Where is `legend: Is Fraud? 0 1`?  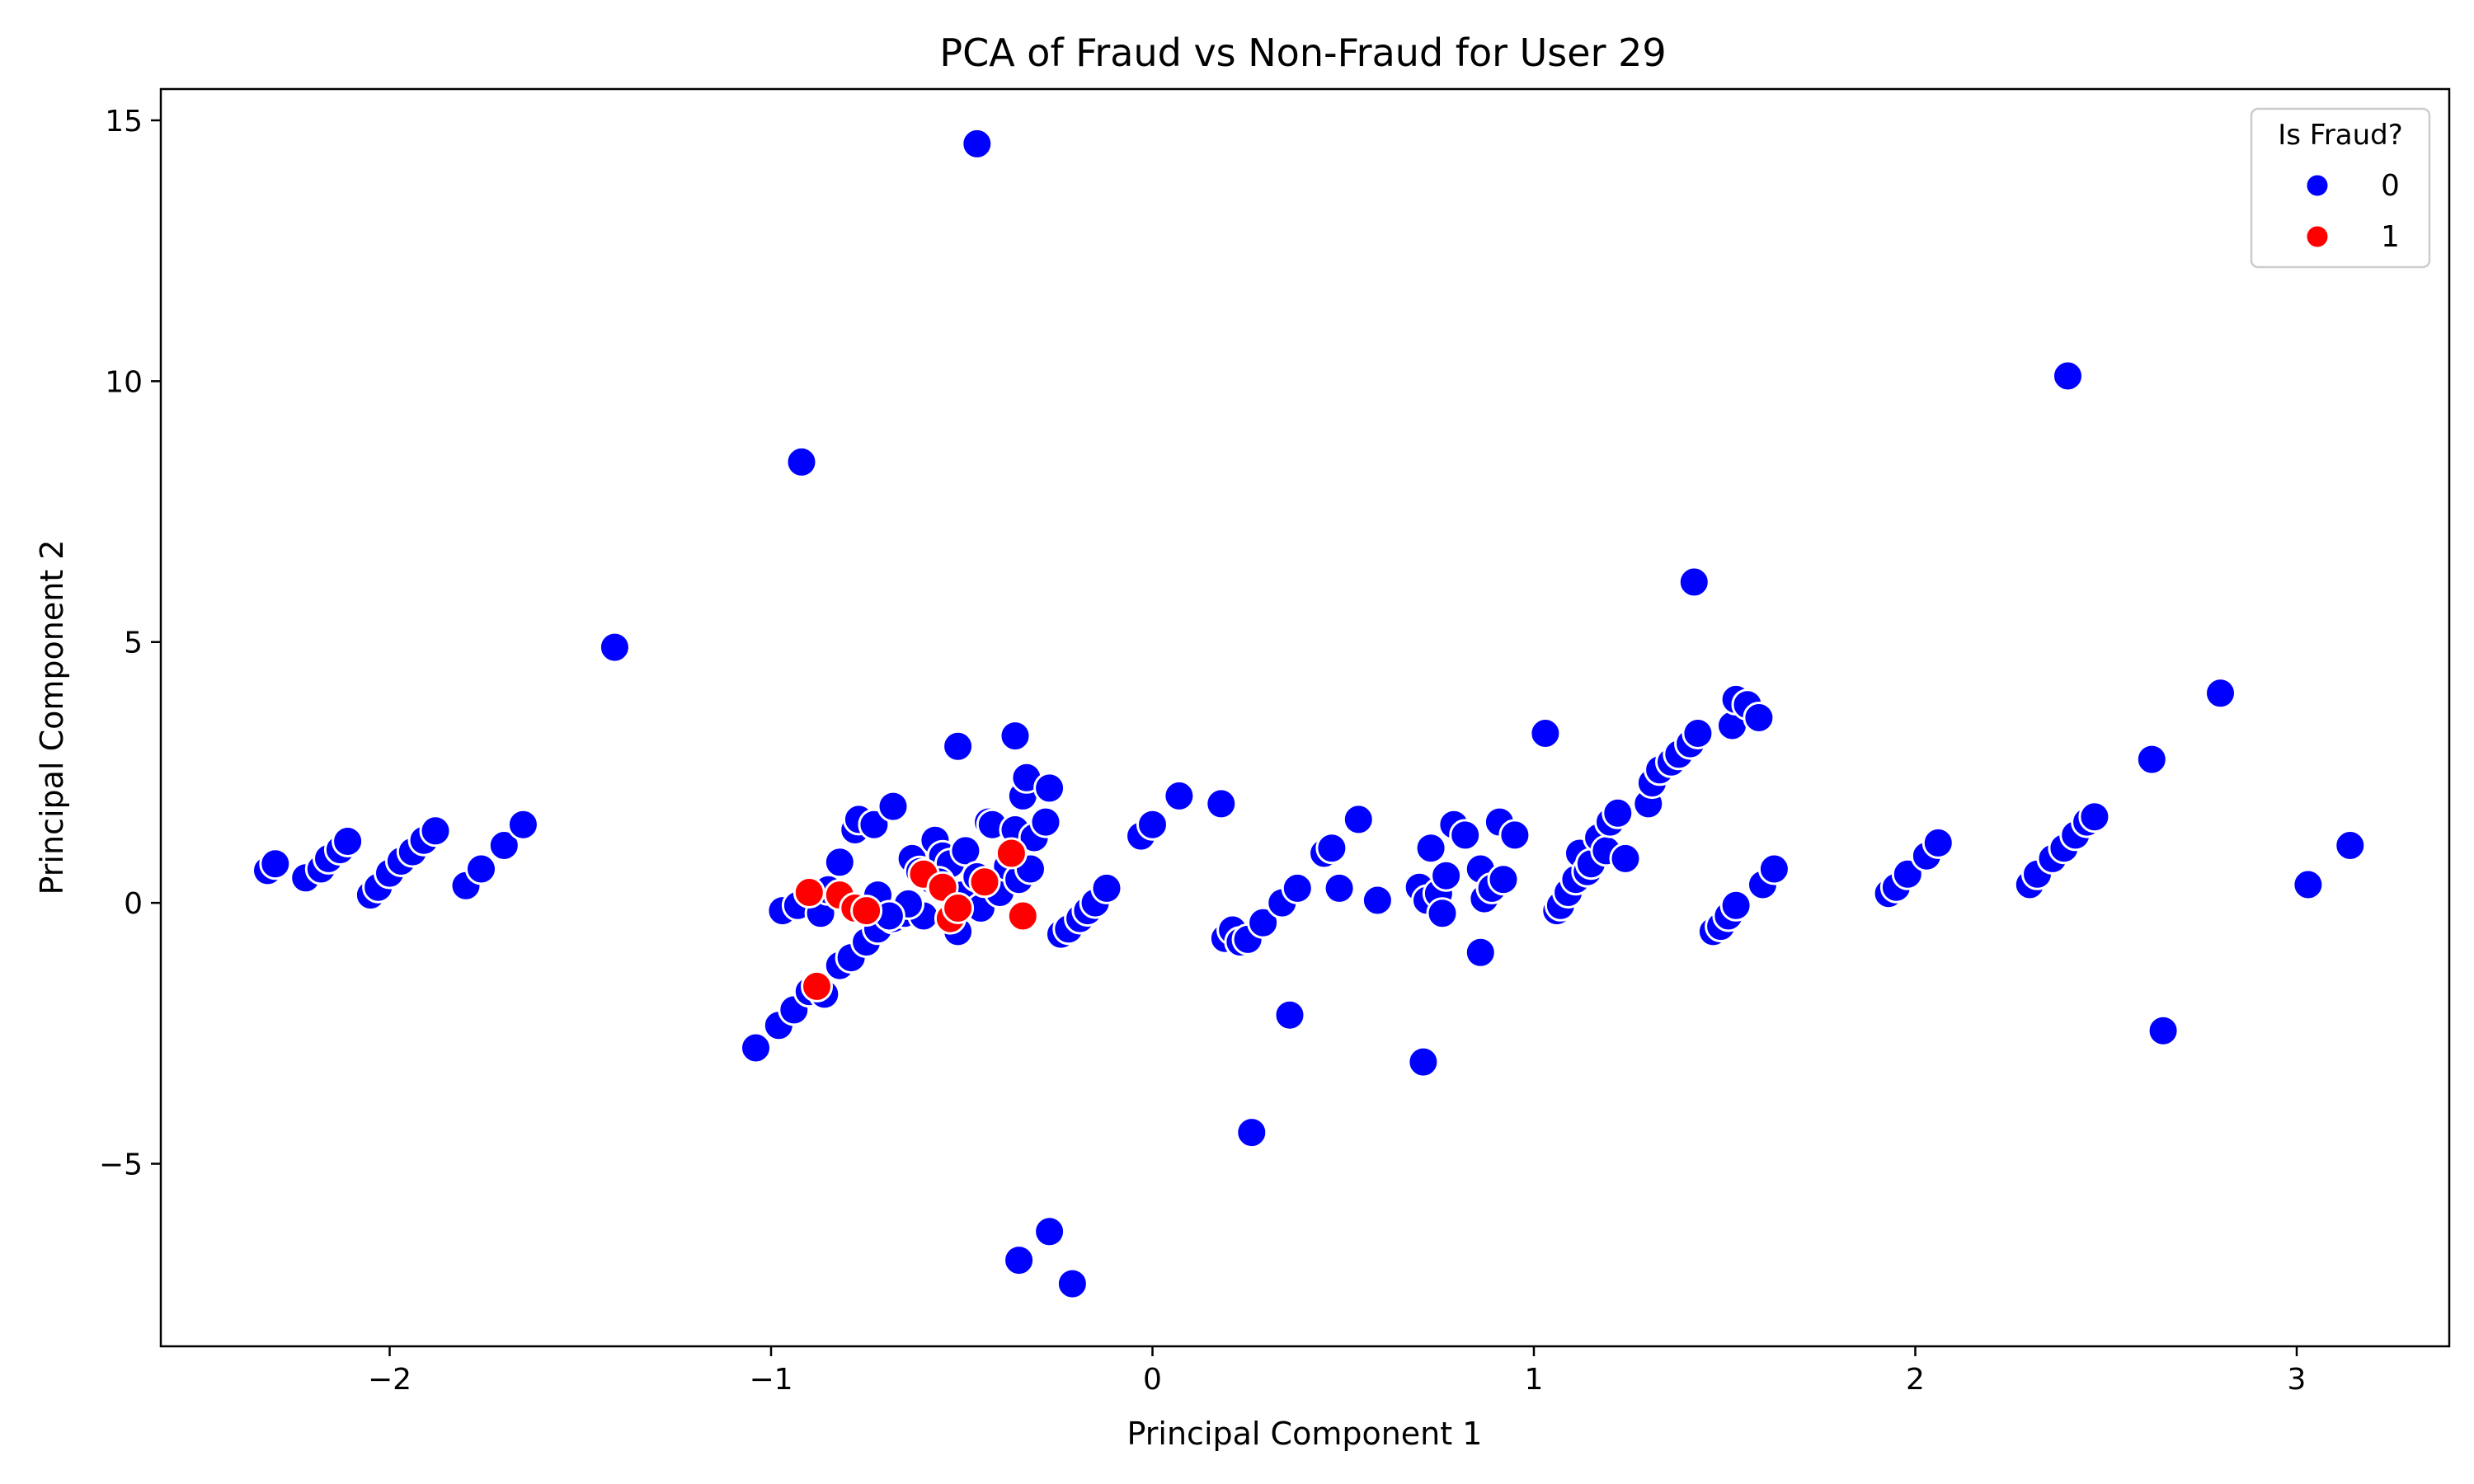
legend: Is Fraud? 0 1 is located at coordinates (2340, 188).